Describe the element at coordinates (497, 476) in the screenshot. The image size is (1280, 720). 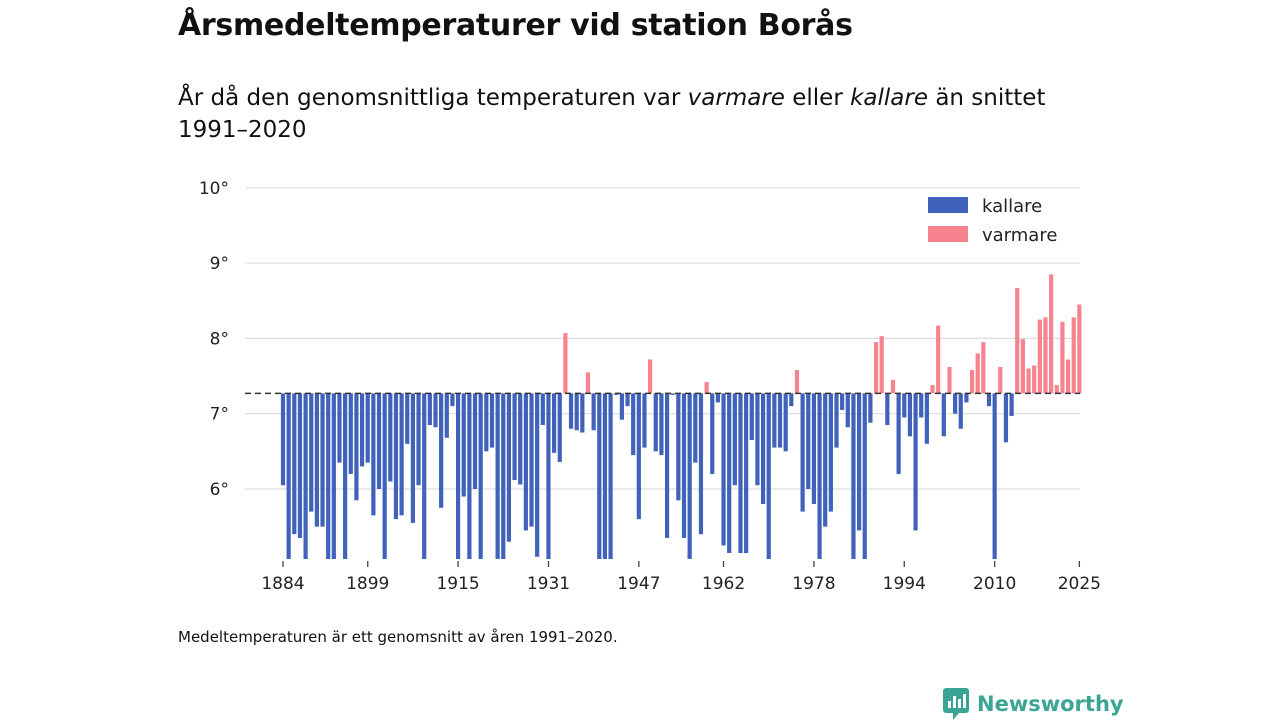
I see `bar-1922` at that location.